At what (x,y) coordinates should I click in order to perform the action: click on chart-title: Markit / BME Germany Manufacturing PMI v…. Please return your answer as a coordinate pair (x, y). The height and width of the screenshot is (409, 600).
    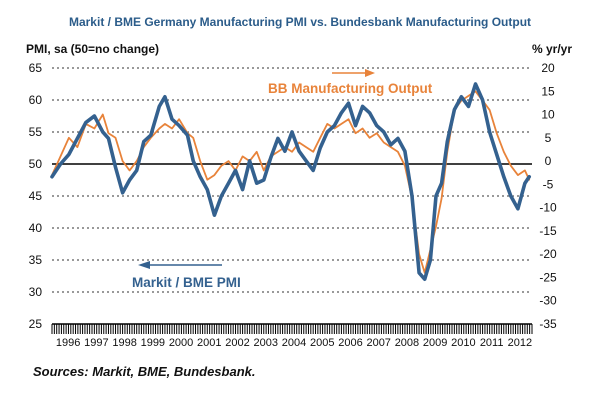
    Looking at the image, I should click on (300, 22).